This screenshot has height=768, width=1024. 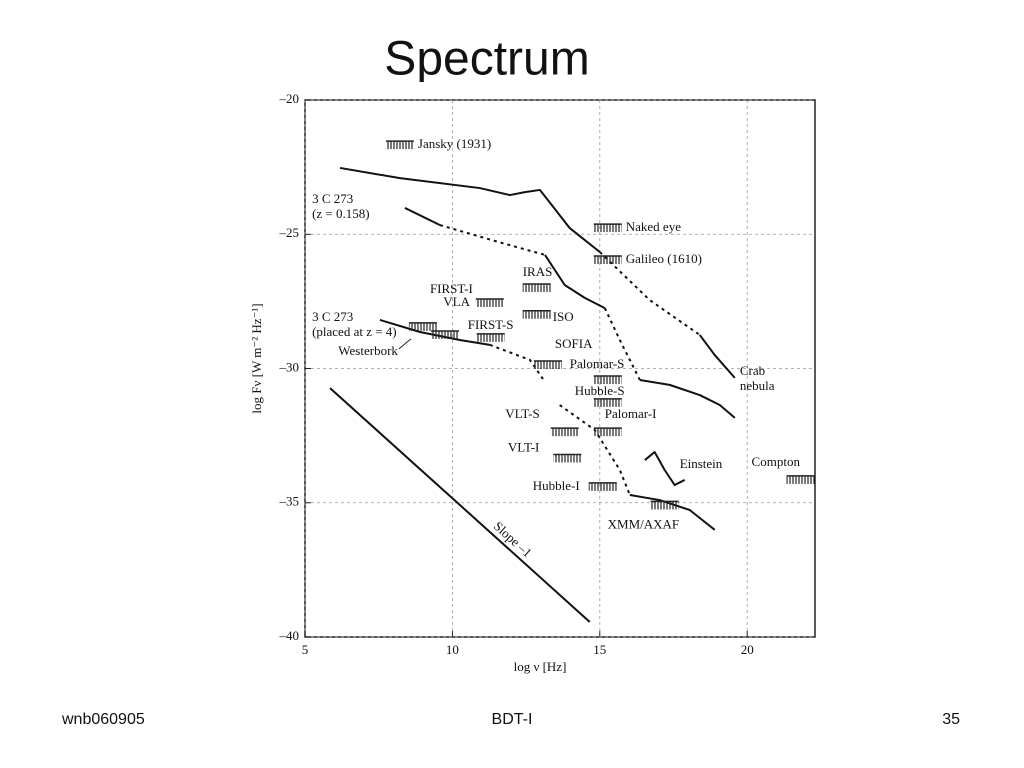 I want to click on instrument-label: FIRST-S, so click(x=491, y=324).